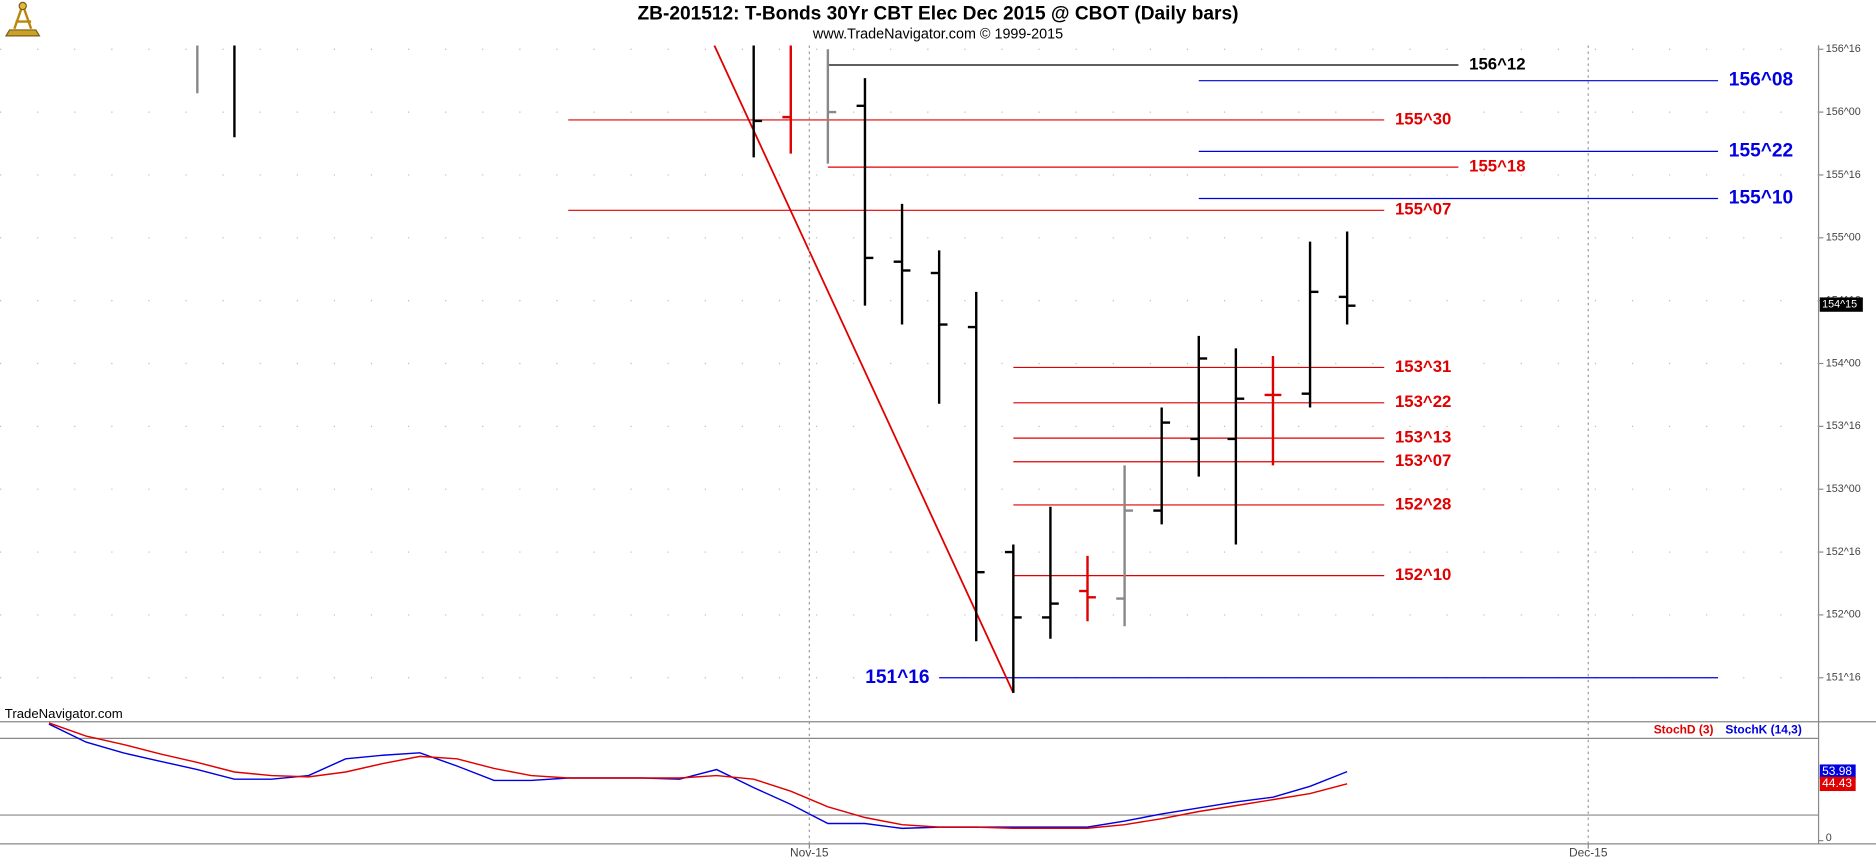 The image size is (1876, 863). I want to click on last-price-box, so click(1841, 304).